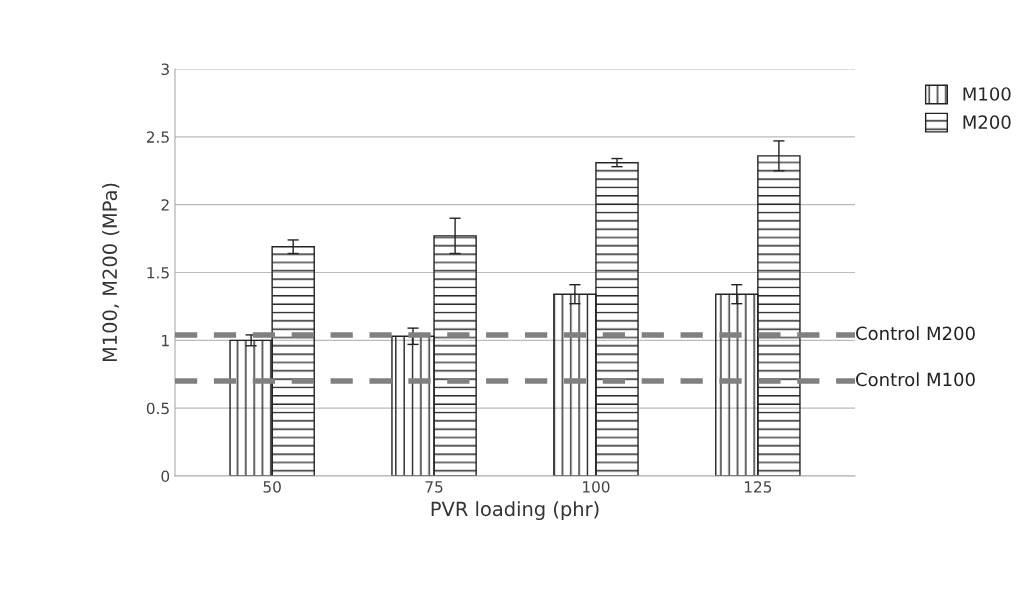  What do you see at coordinates (158, 273) in the screenshot?
I see `y-tick-label: 1.5` at bounding box center [158, 273].